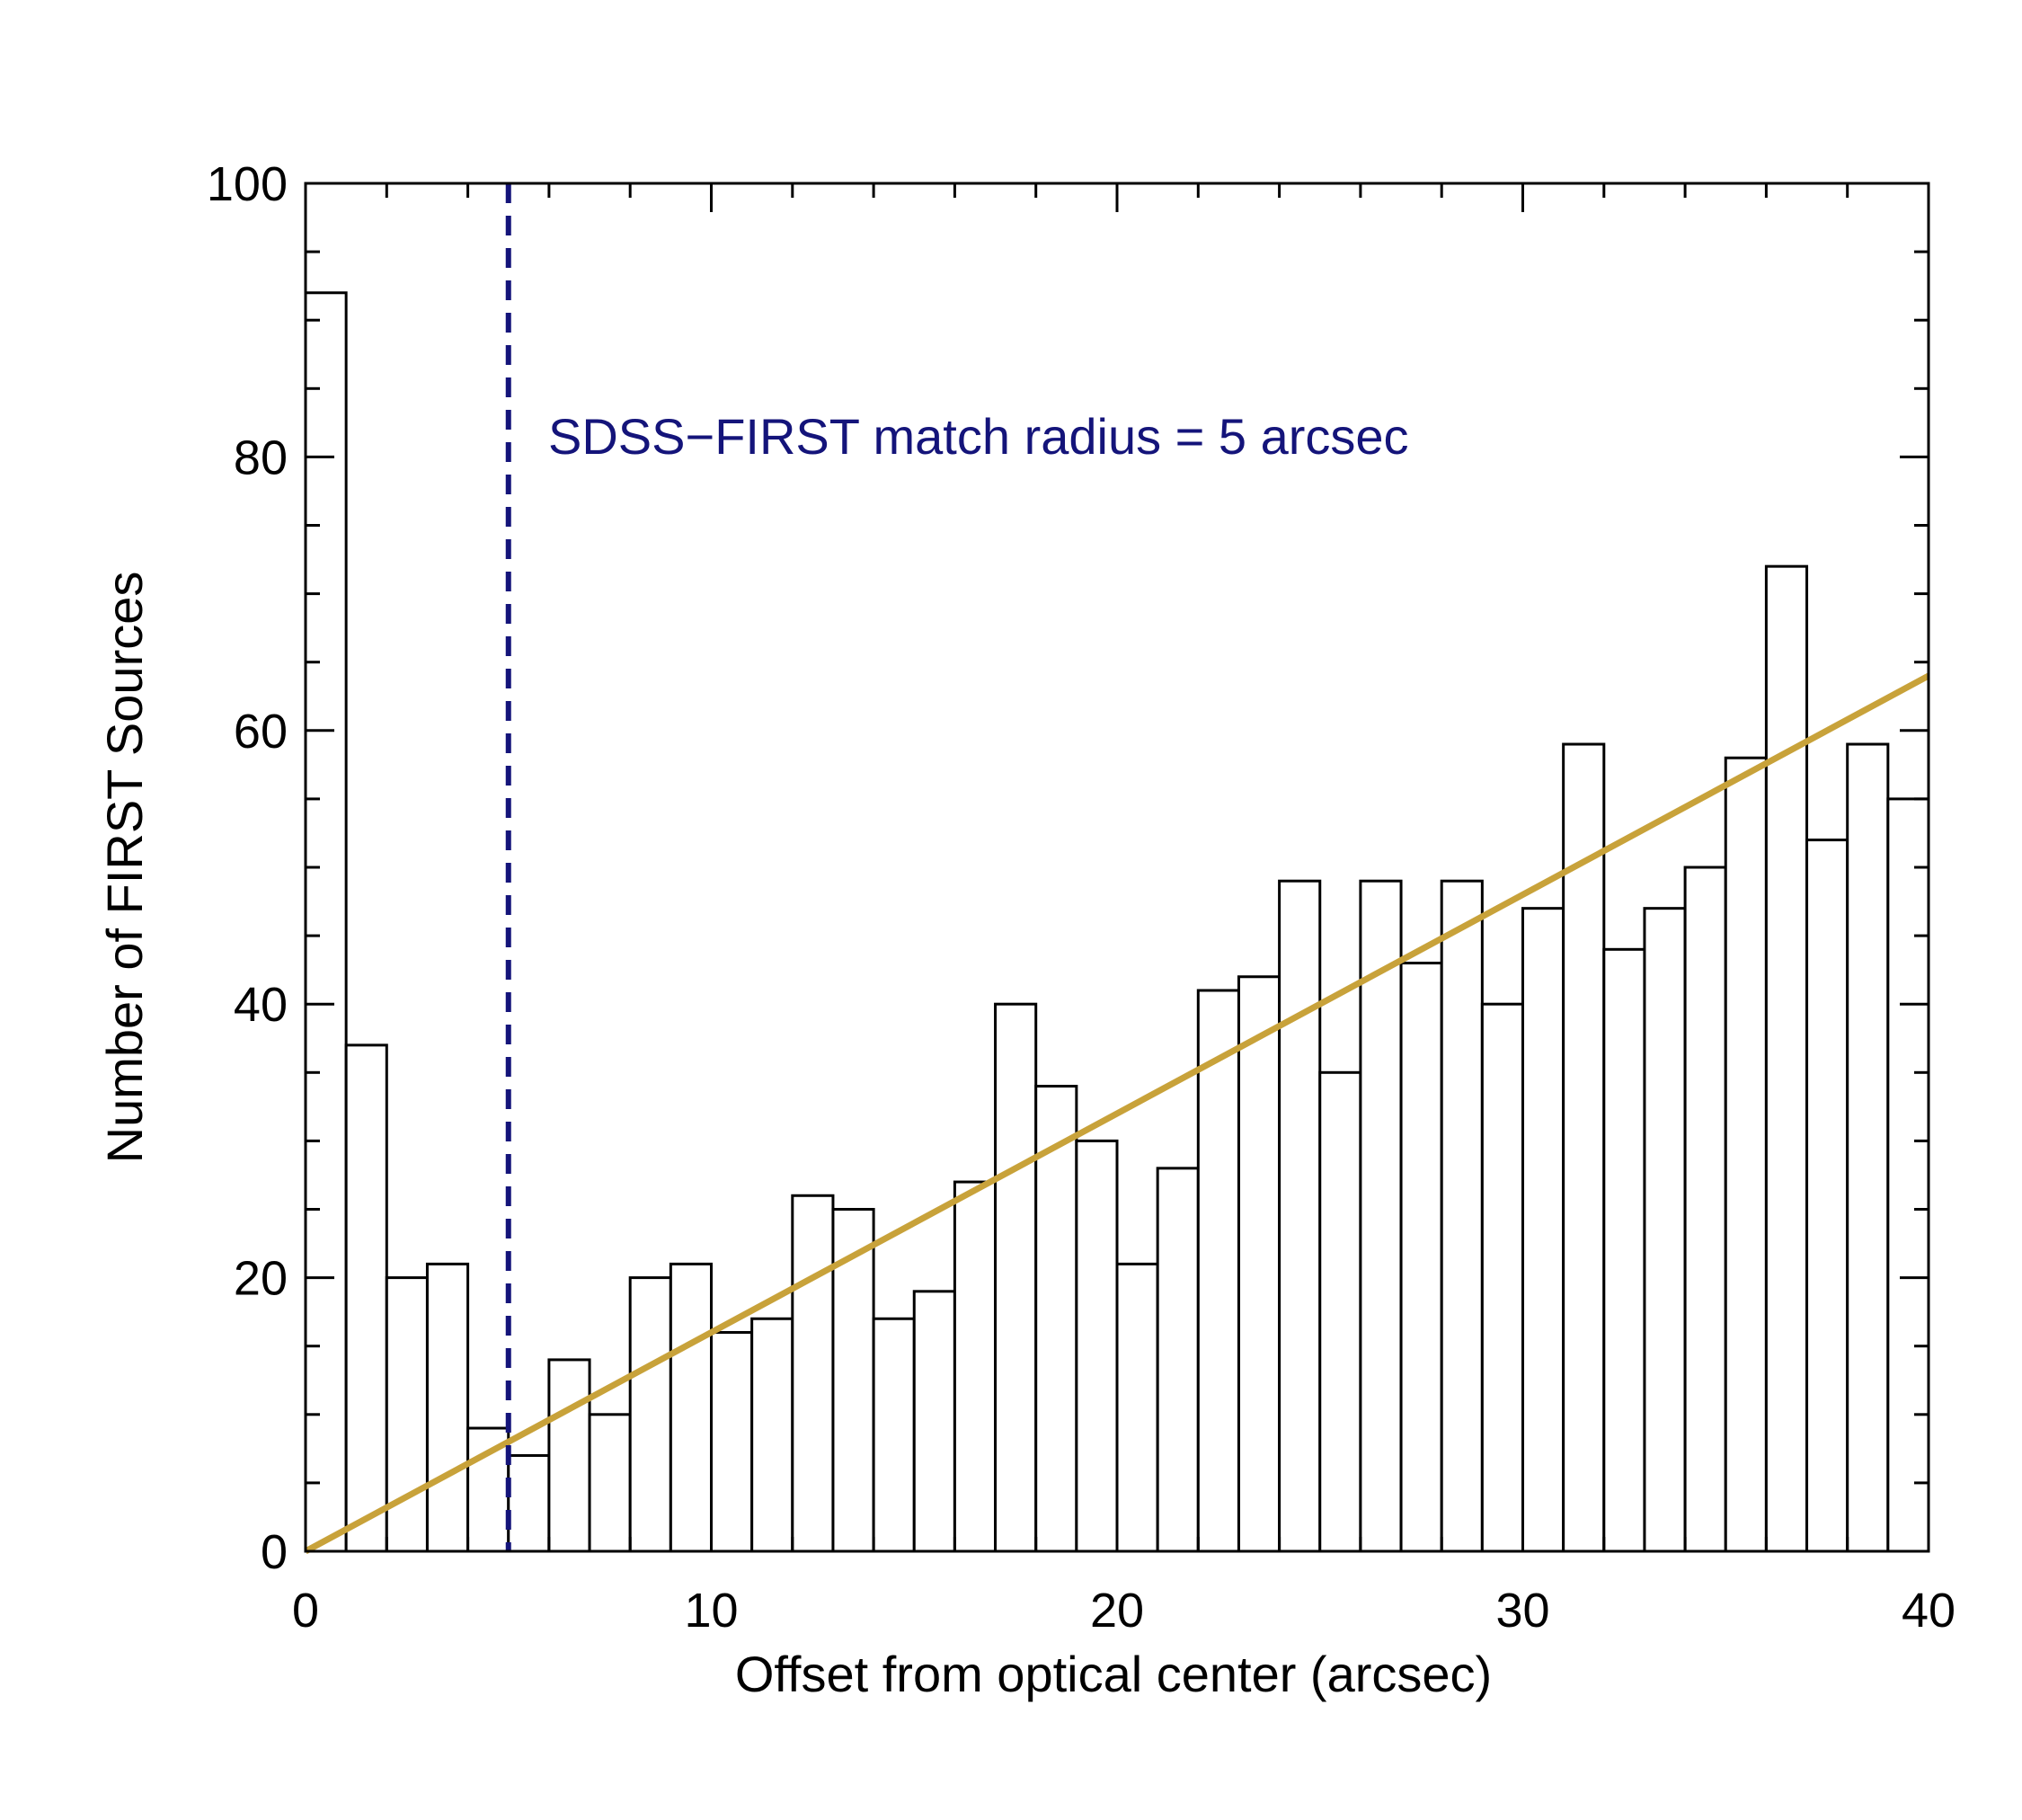  I want to click on x-tick-label: 0, so click(305, 1611).